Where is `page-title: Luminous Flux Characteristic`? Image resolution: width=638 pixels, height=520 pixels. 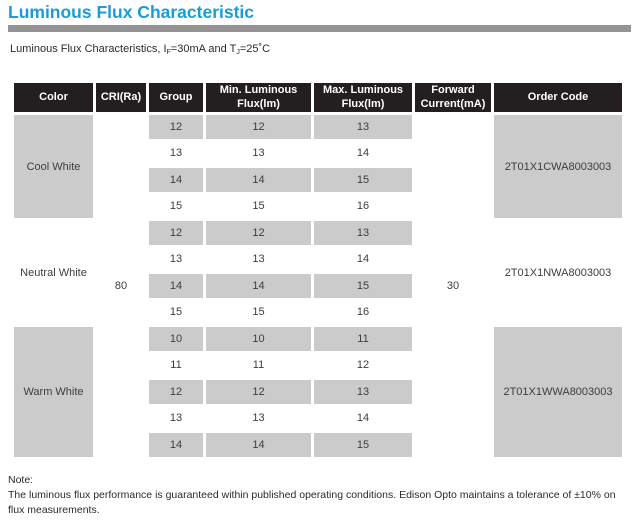
page-title: Luminous Flux Characteristic is located at coordinates (131, 12).